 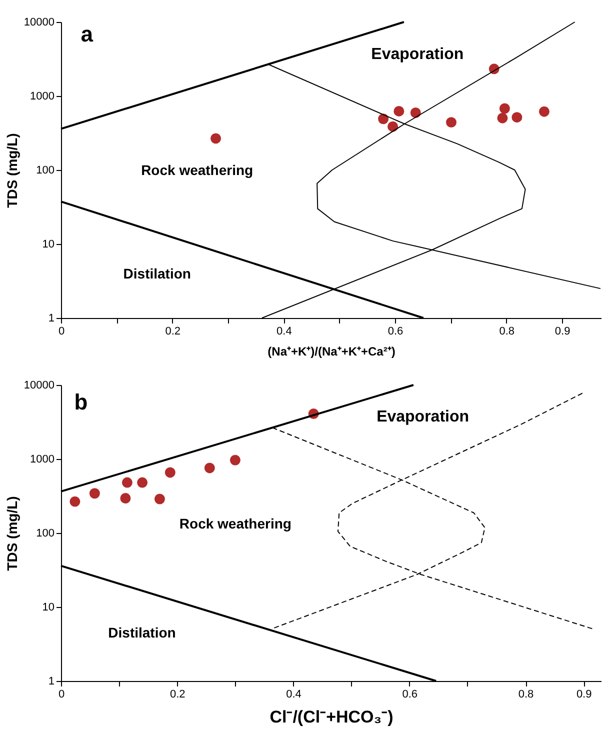 What do you see at coordinates (332, 717) in the screenshot?
I see `x-axis-title: Cl⁻/(Cl⁻+HCO₃⁻)` at bounding box center [332, 717].